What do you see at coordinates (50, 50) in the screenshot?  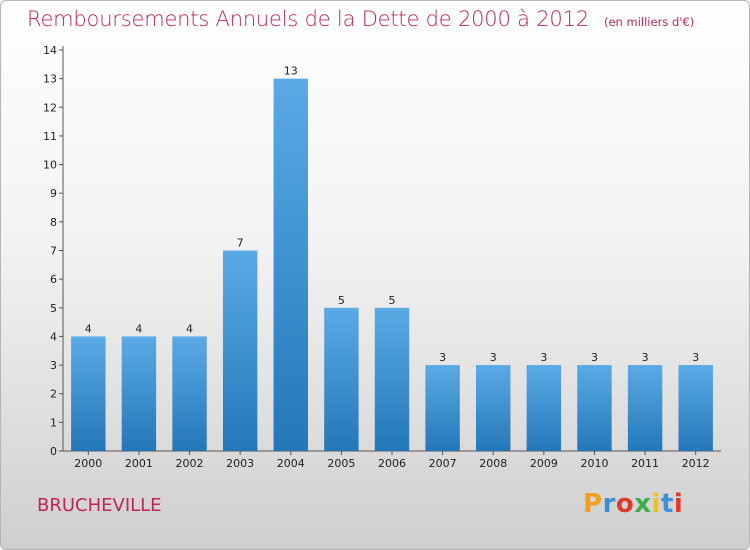 I see `y-tick-label: 14` at bounding box center [50, 50].